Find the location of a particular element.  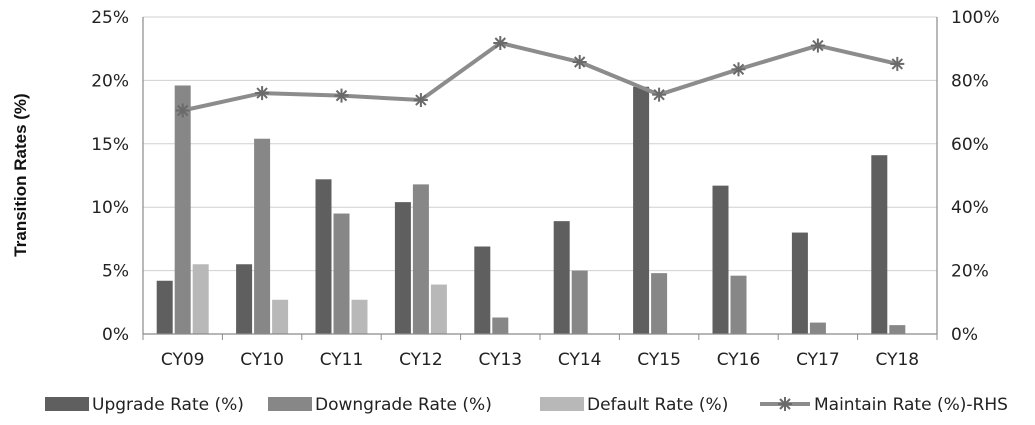

x-tick-label: CY13 is located at coordinates (501, 360).